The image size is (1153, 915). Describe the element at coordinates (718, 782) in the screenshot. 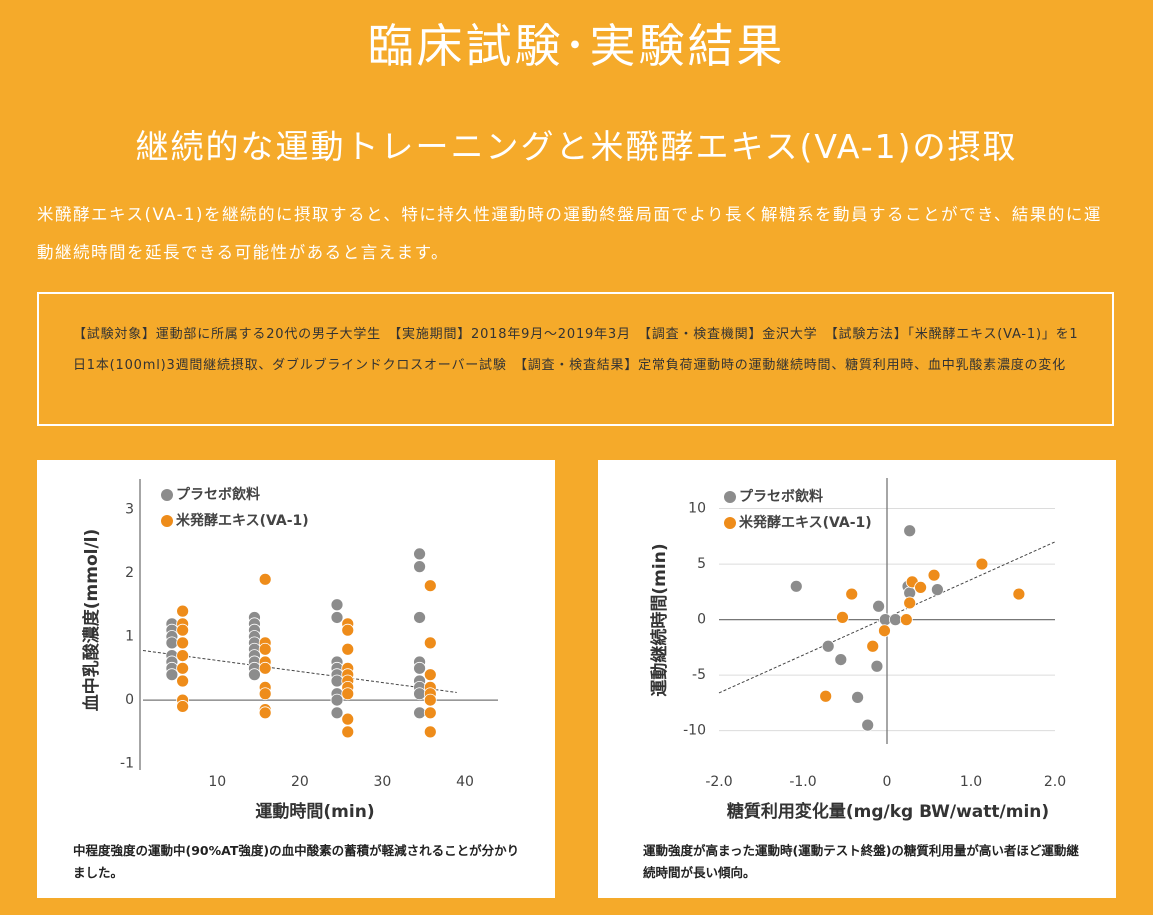

I see `x-tick-label: -2.0` at that location.